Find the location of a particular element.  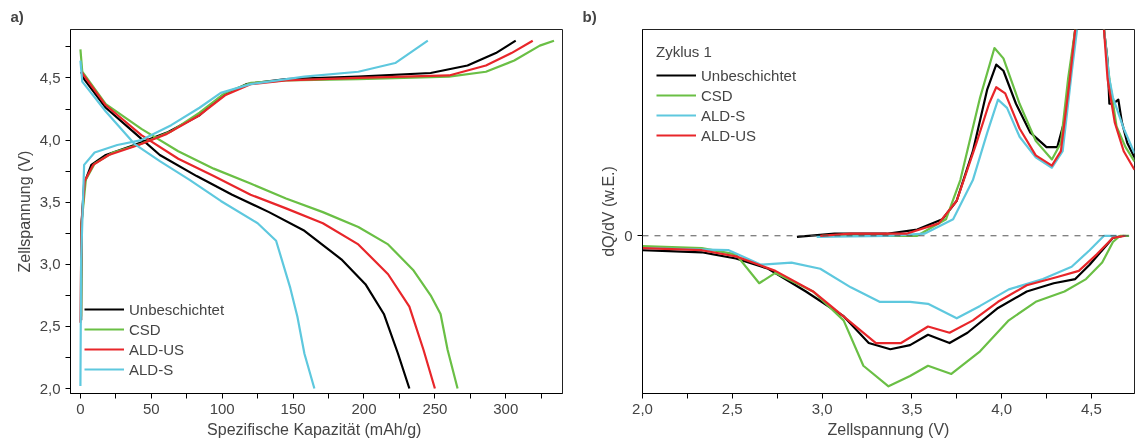

y-tick-label: 3,0 is located at coordinates (50, 264).